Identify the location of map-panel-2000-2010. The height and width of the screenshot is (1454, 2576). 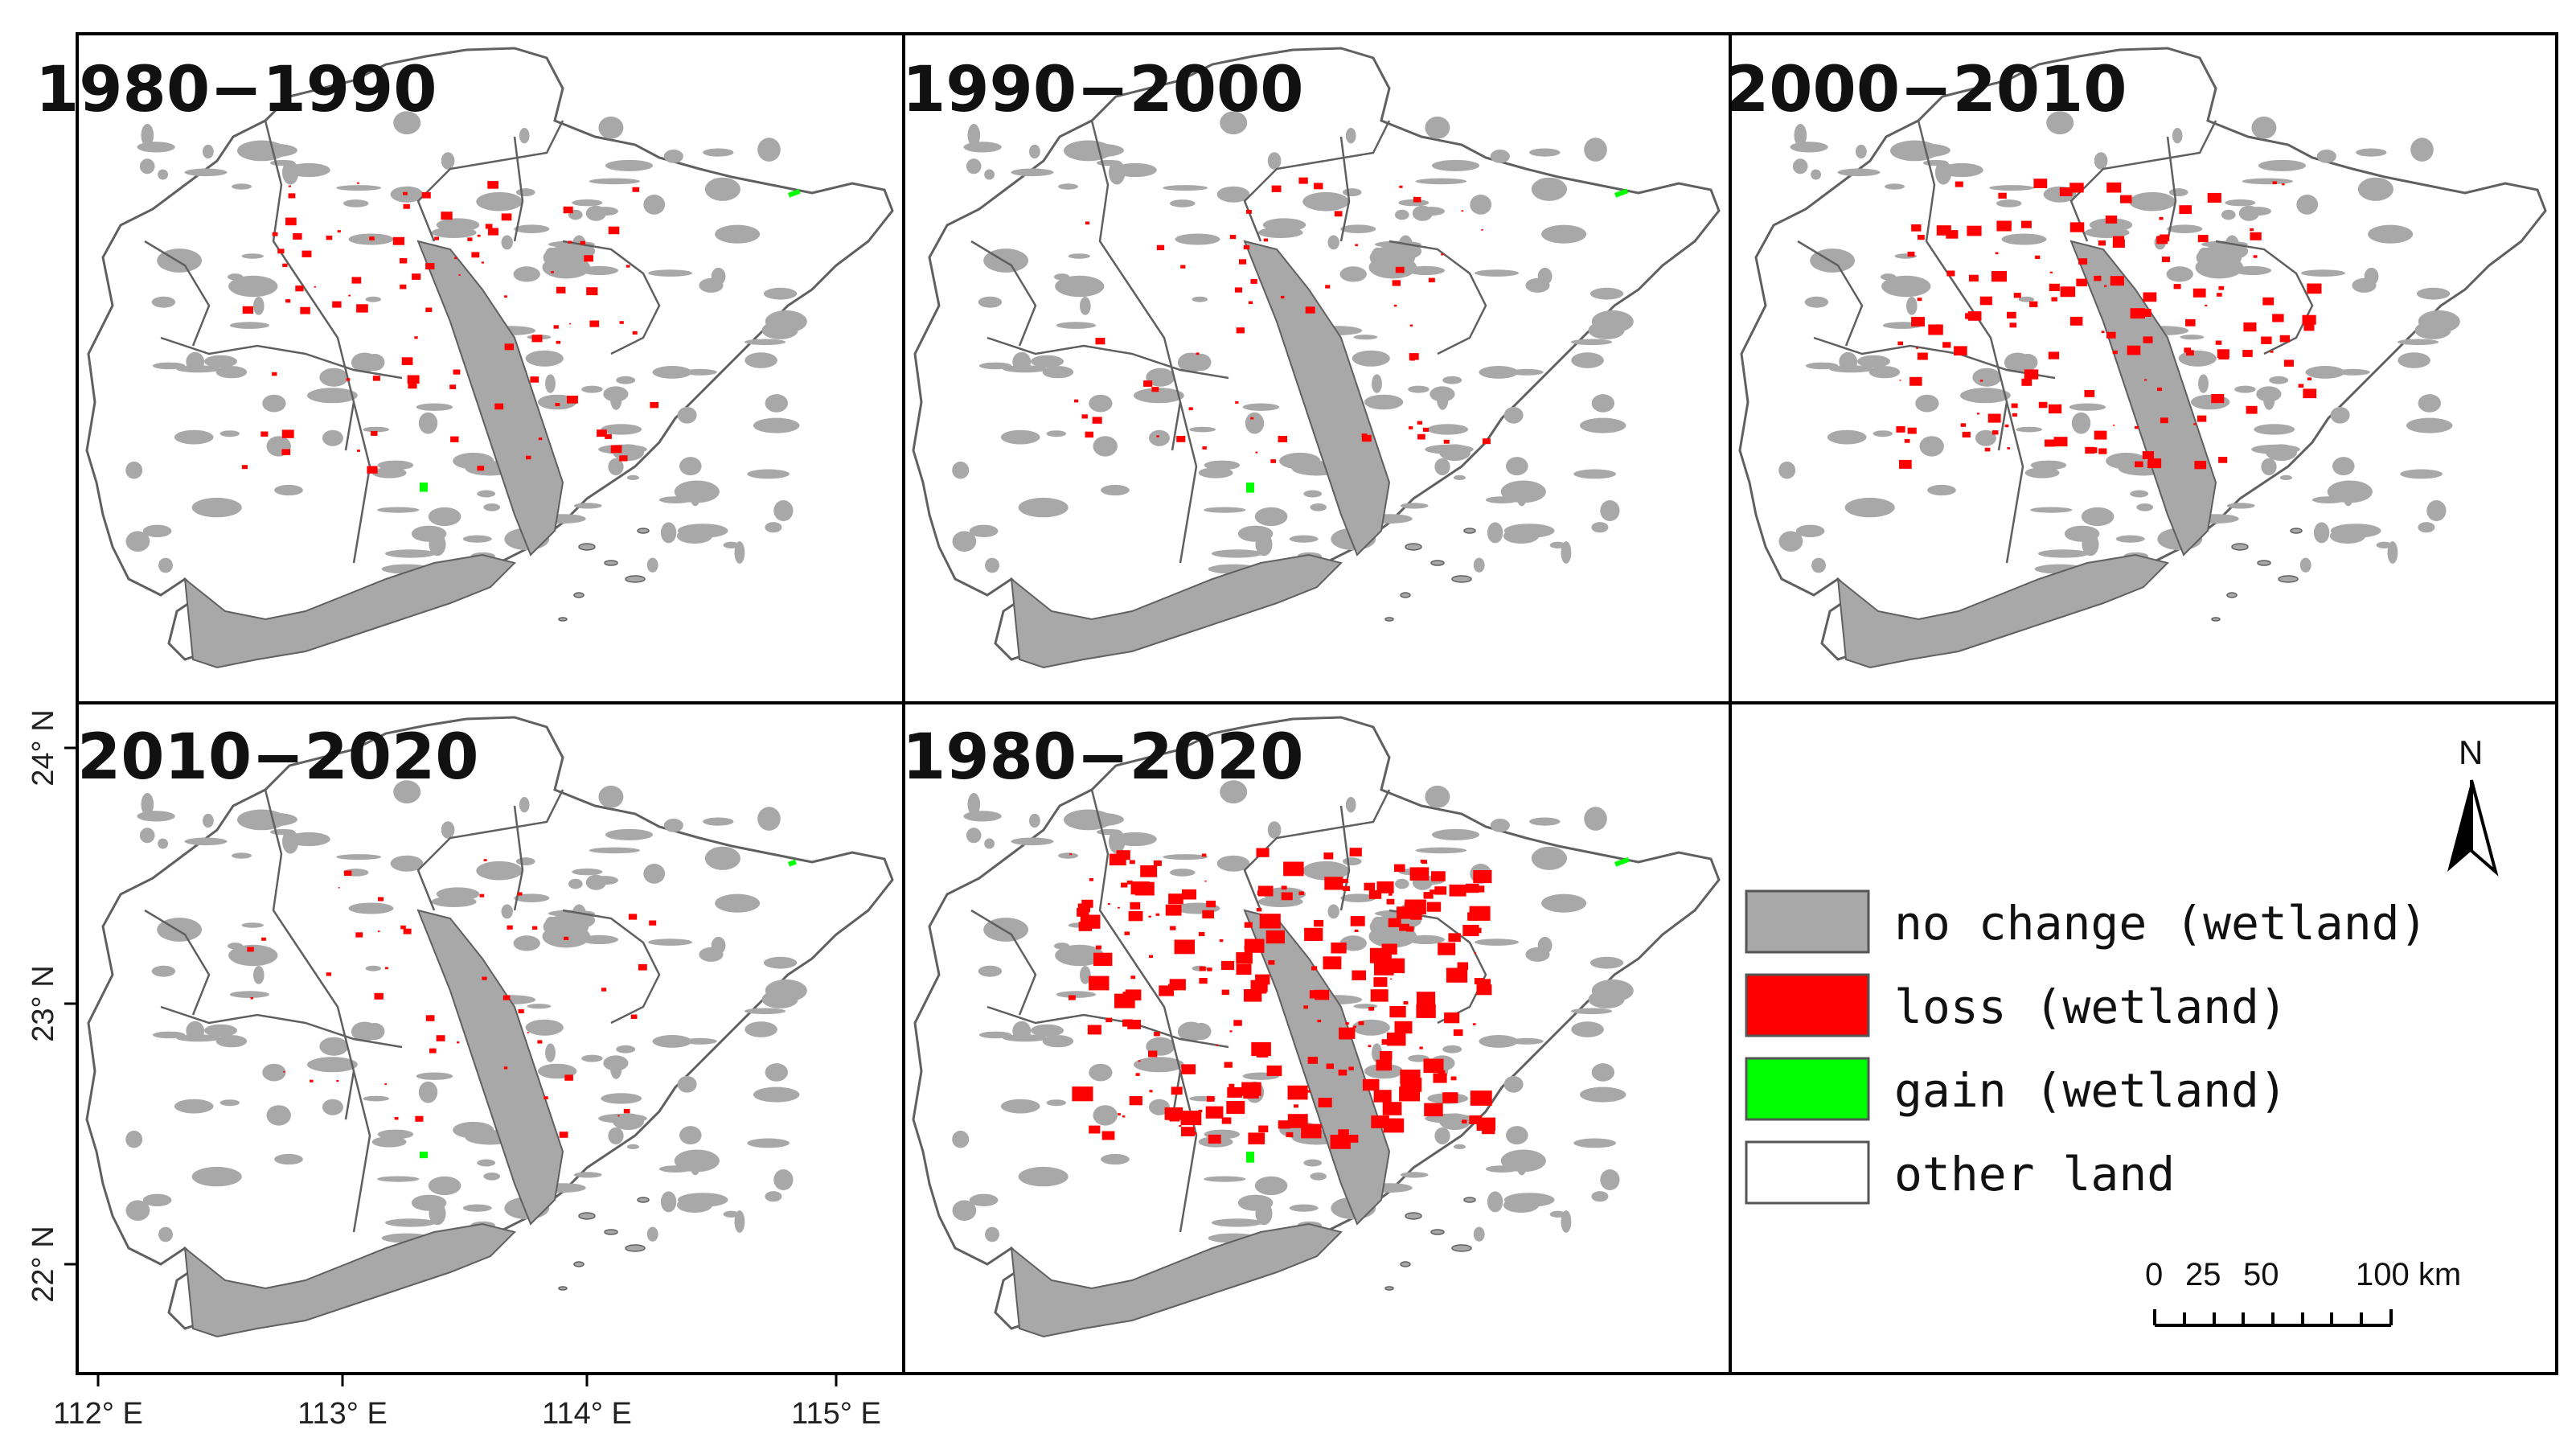
(2142, 358).